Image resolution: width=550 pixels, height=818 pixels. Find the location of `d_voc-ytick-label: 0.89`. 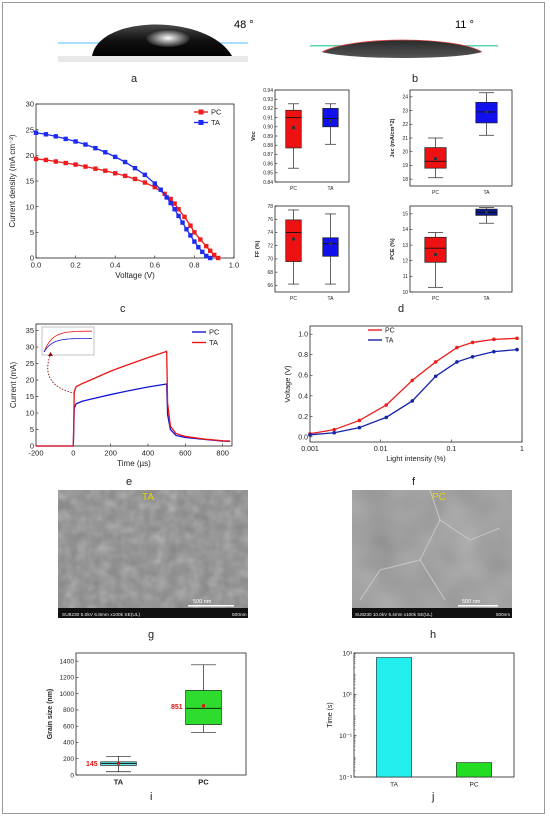

d_voc-ytick-label: 0.89 is located at coordinates (268, 137).